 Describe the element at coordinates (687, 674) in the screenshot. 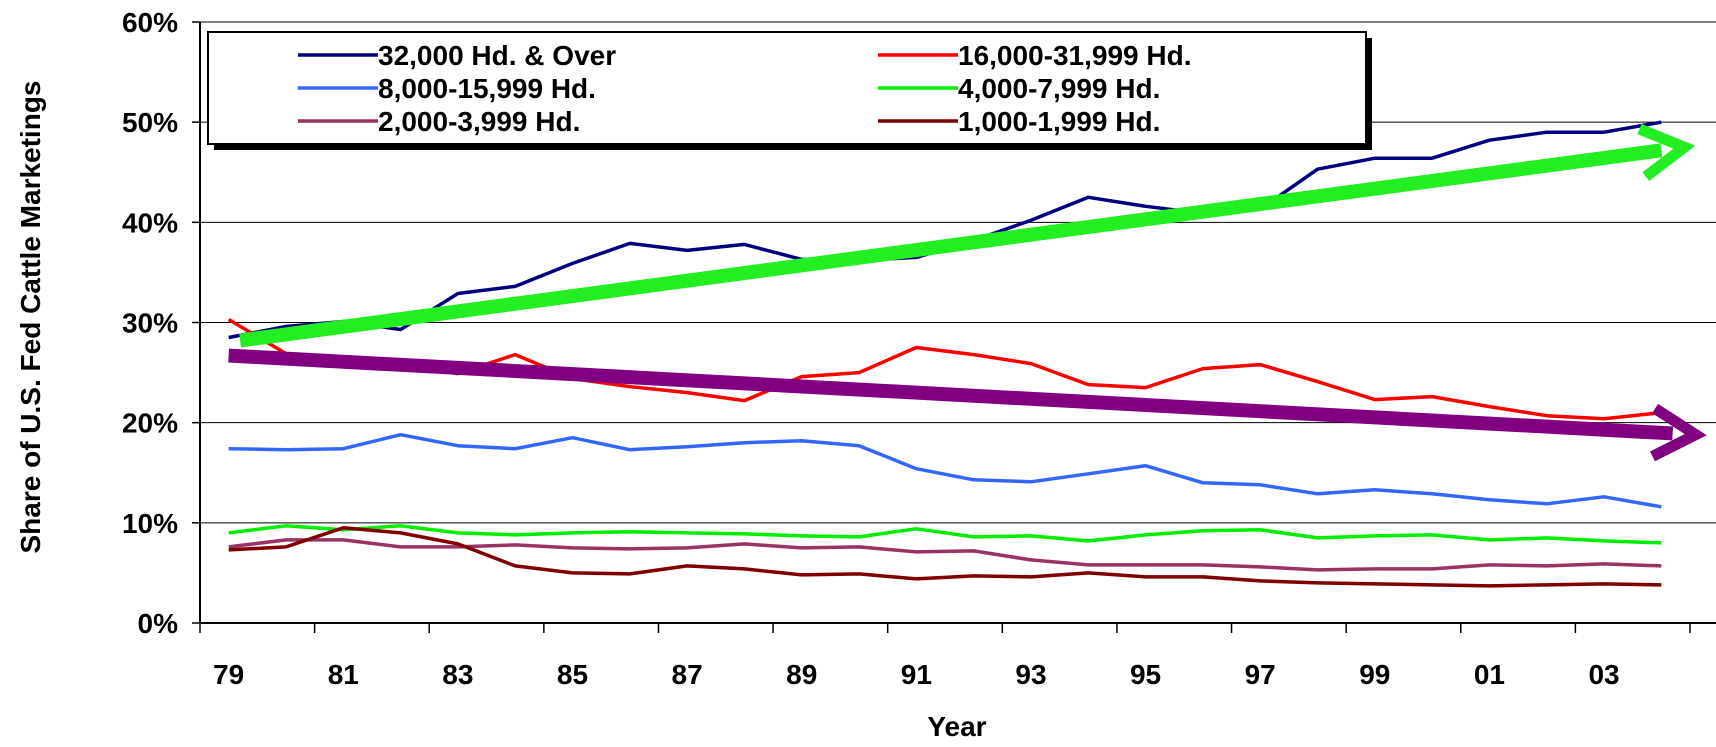

I see `x-tick-label: 87` at that location.